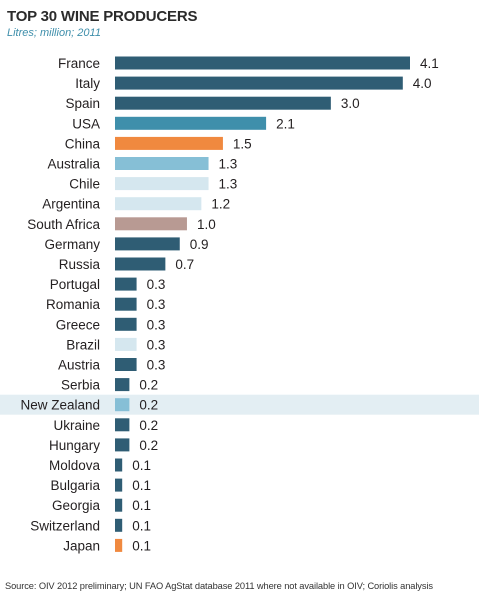  Describe the element at coordinates (148, 445) in the screenshot. I see `value-label-hungary: 0.2` at that location.